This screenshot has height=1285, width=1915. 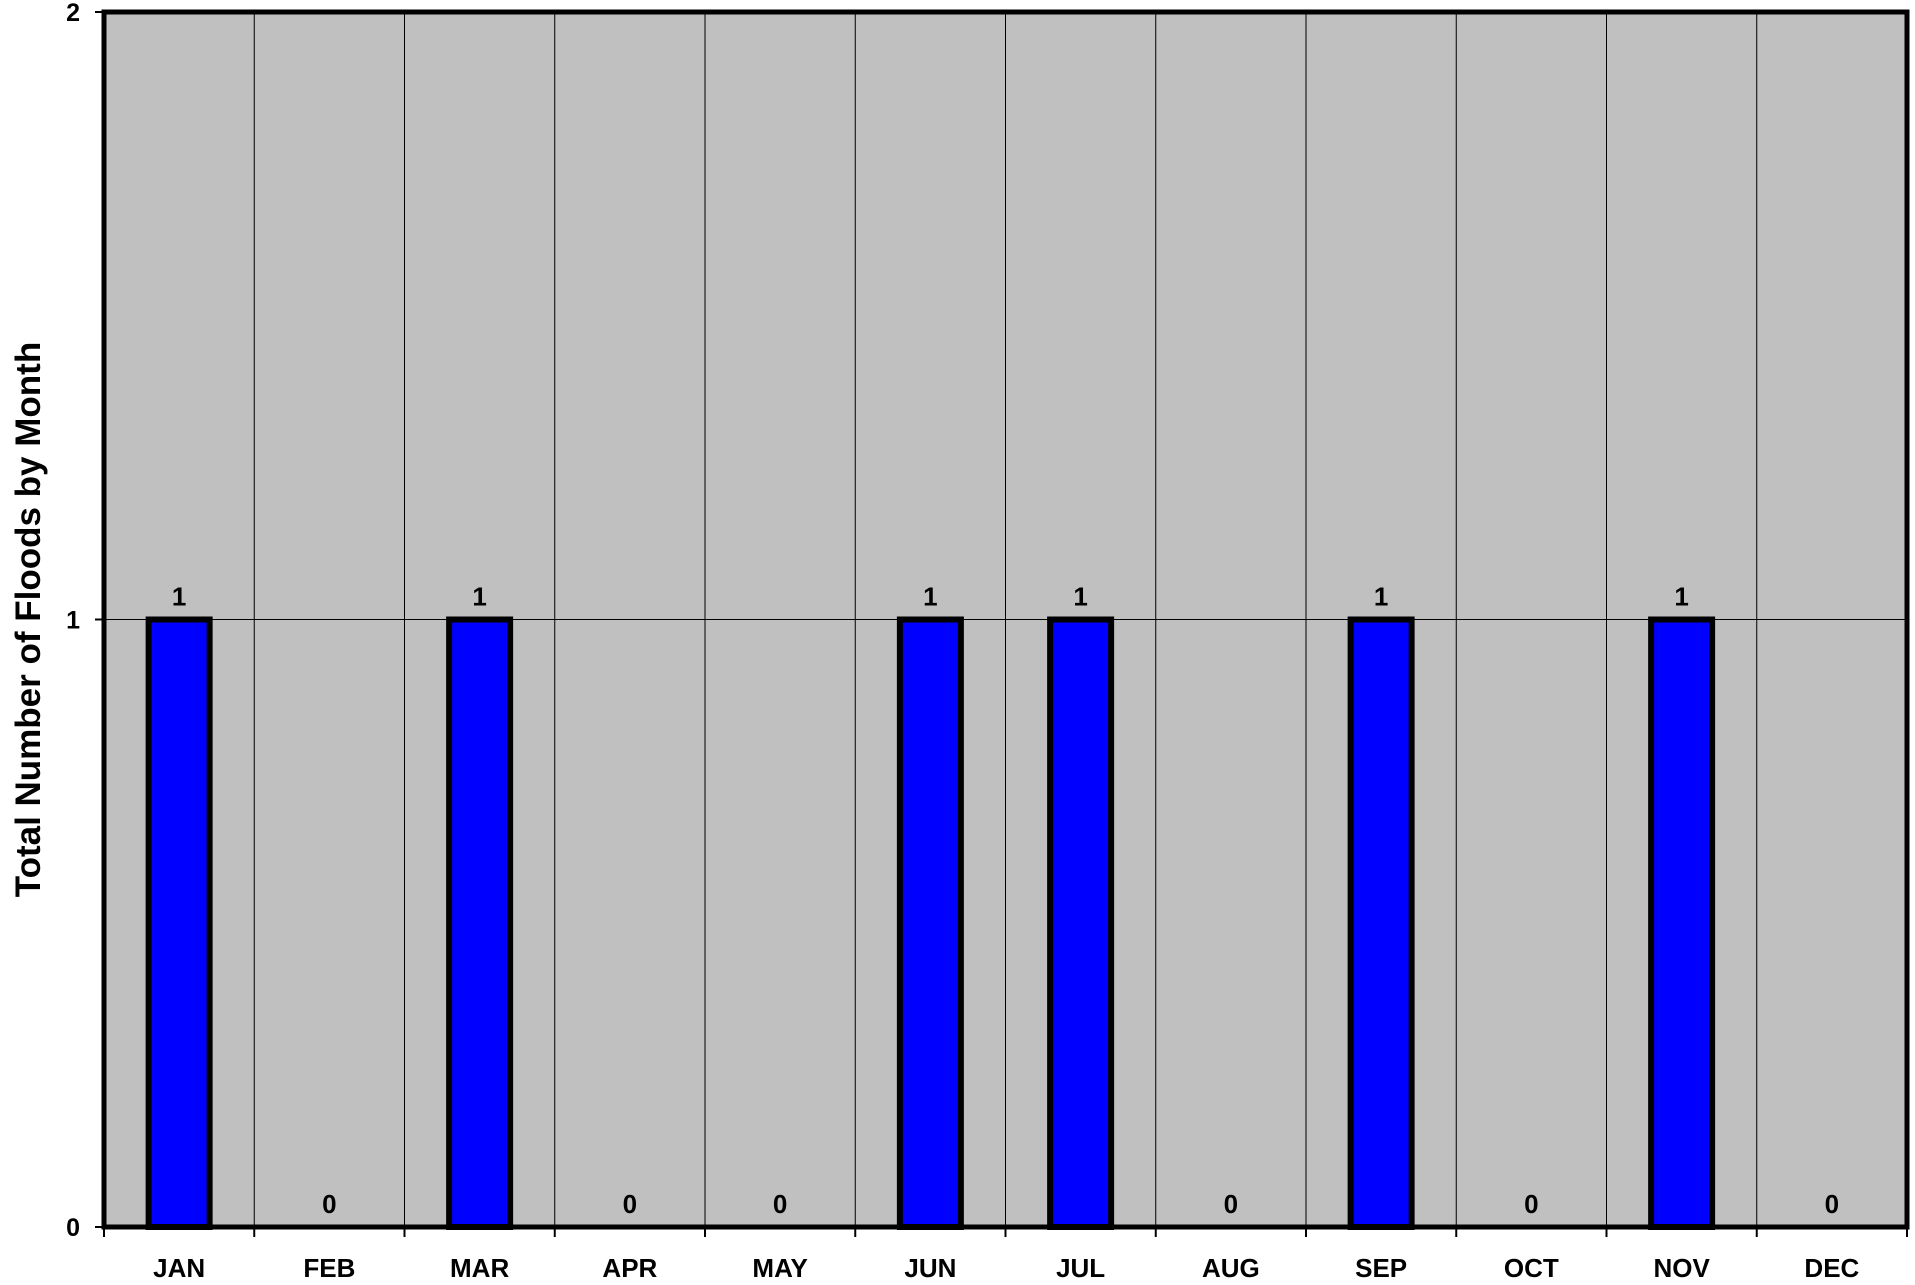 I want to click on bar-nov, so click(x=1682, y=923).